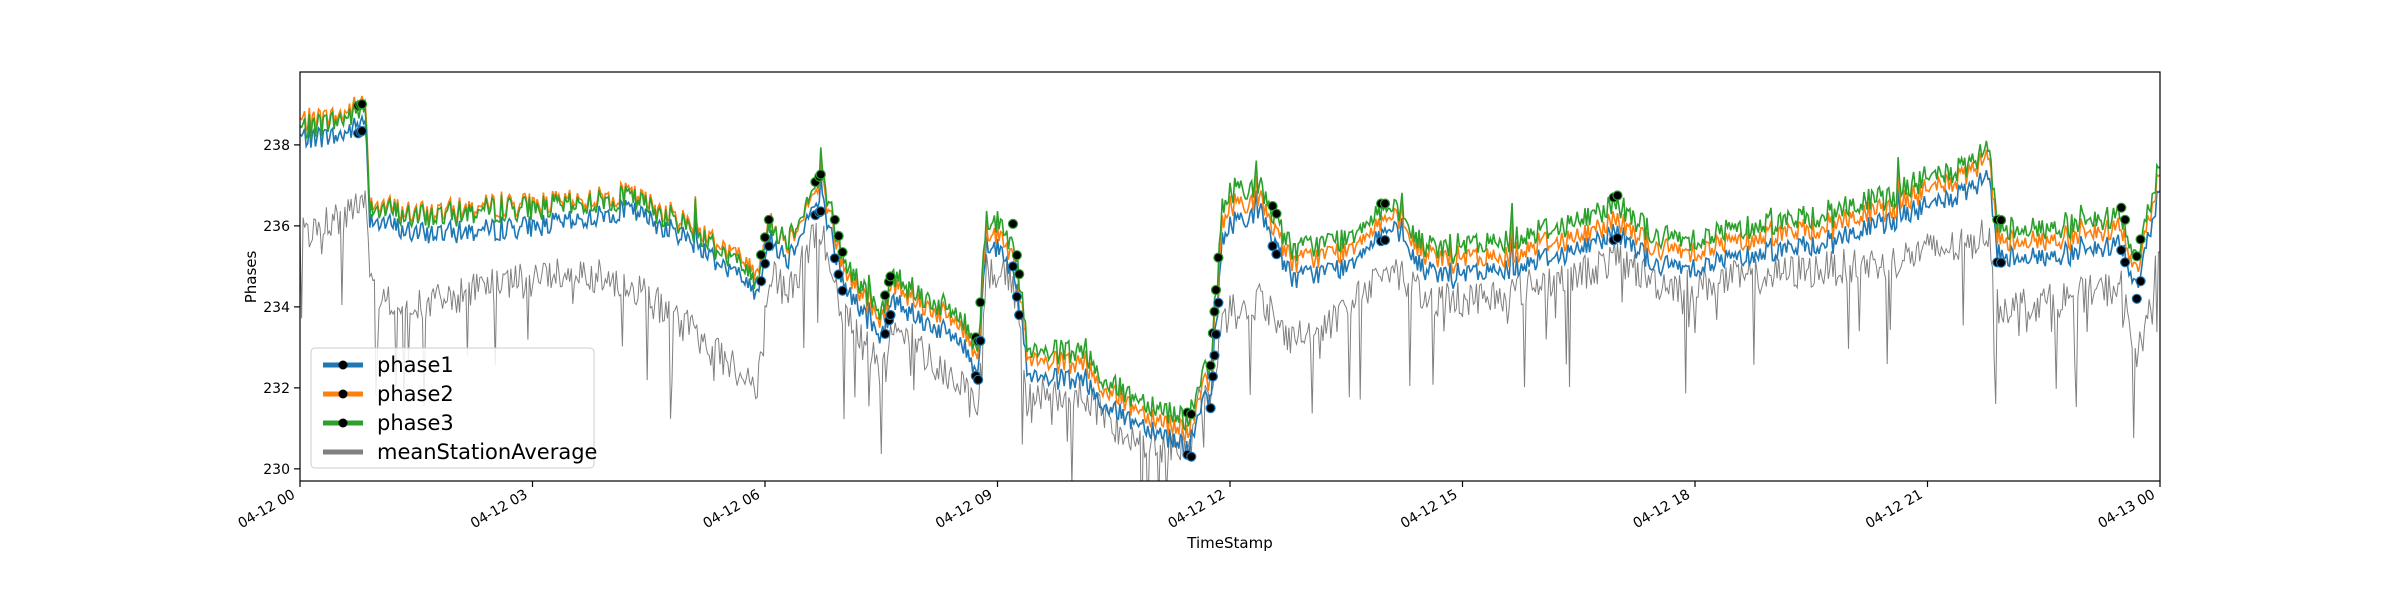 This screenshot has height=600, width=2400. What do you see at coordinates (276, 389) in the screenshot?
I see `y-tick-label: 232` at bounding box center [276, 389].